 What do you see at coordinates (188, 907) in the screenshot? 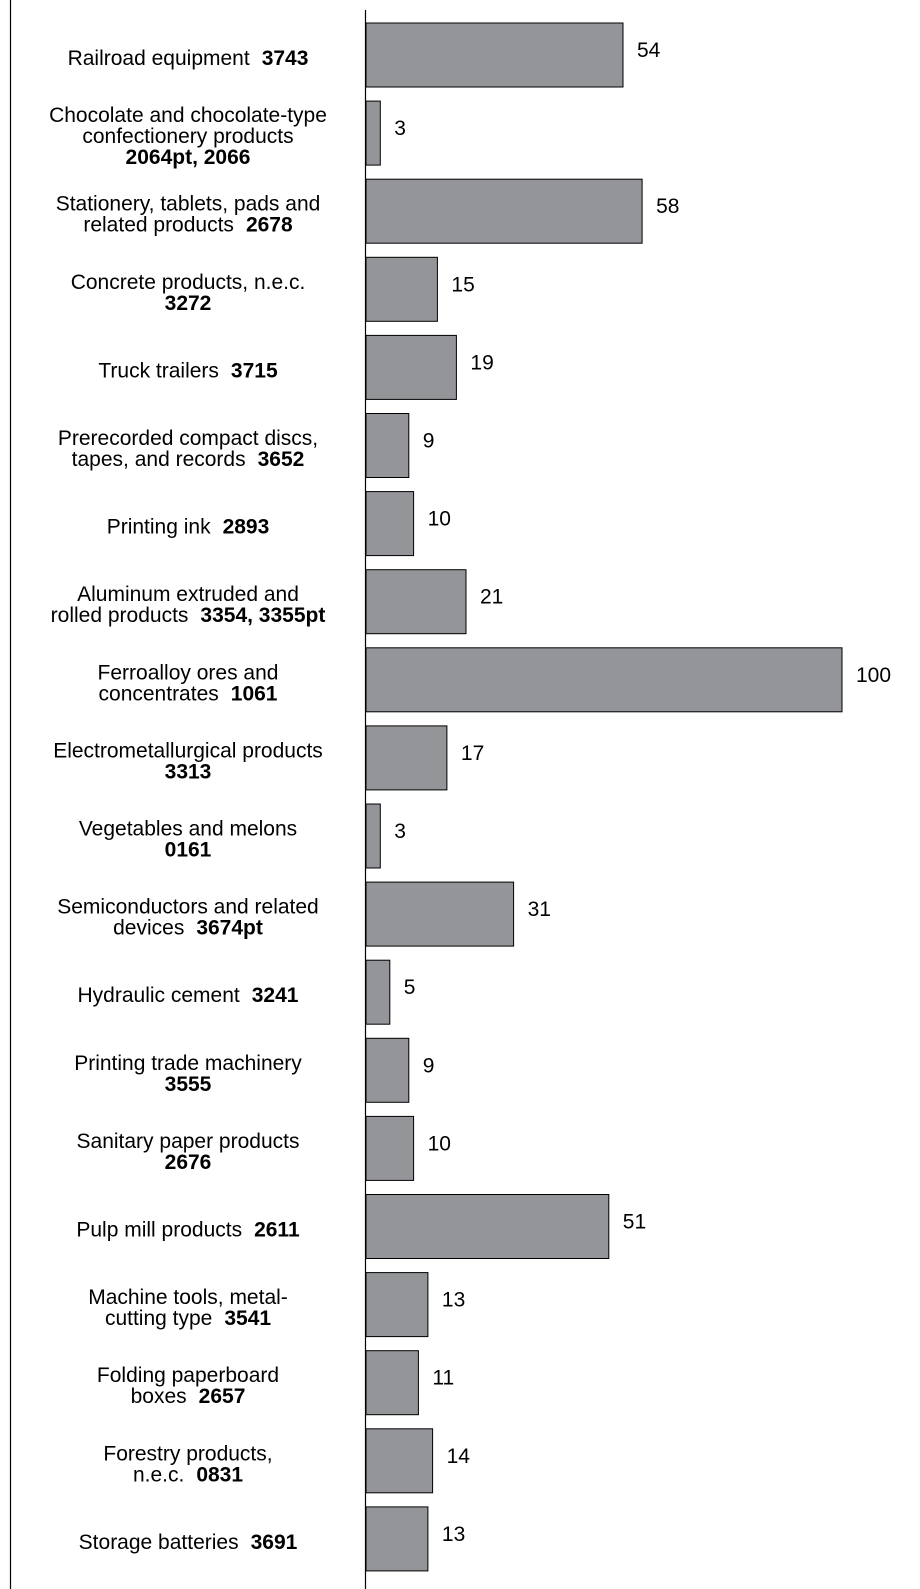
I see `category-text: Semiconductors and related` at bounding box center [188, 907].